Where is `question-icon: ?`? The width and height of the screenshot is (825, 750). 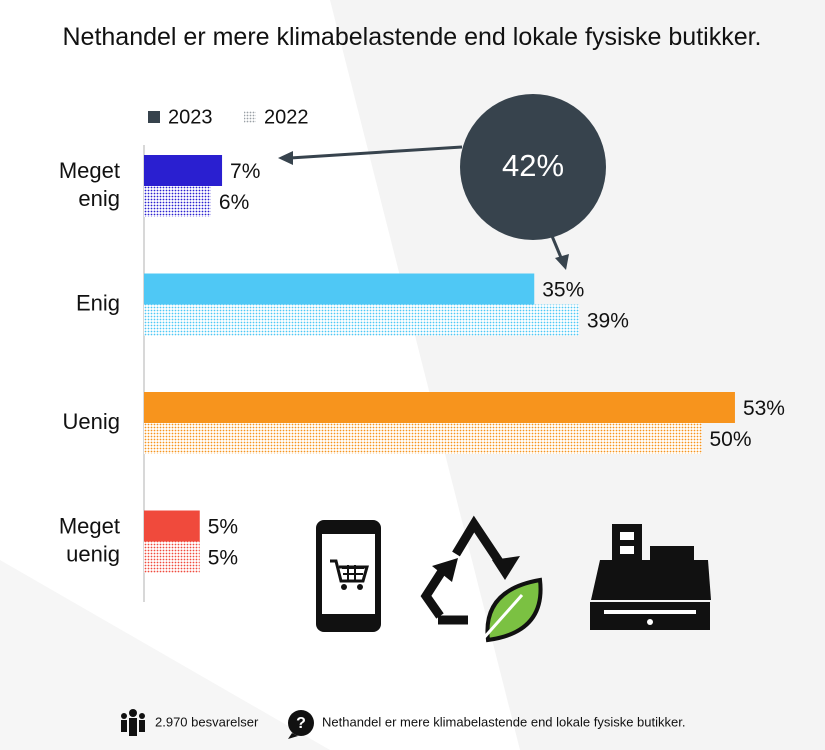 question-icon: ? is located at coordinates (301, 724).